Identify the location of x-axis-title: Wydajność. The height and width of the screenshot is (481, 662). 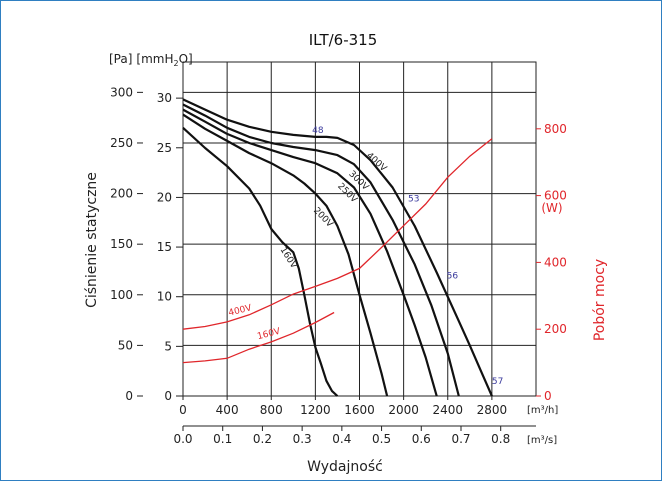
(345, 467).